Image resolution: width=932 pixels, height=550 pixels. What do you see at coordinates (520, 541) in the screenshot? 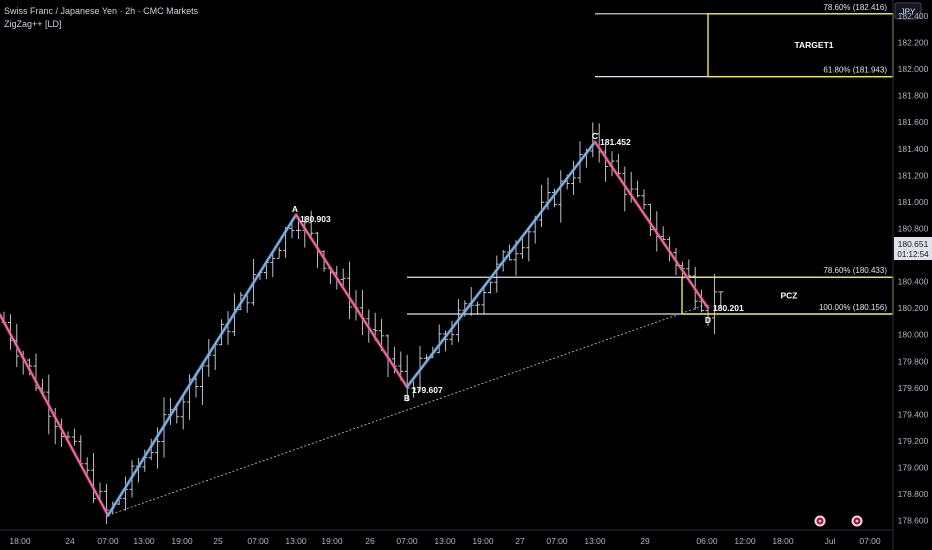
I see `time-tick-label: 27` at bounding box center [520, 541].